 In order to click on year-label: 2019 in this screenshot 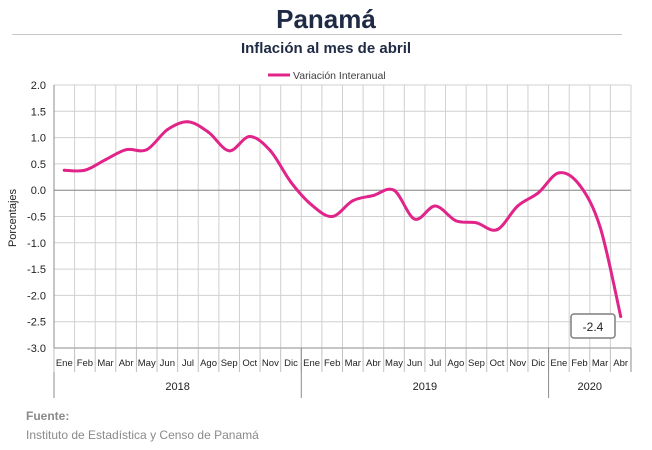, I will do `click(425, 387)`.